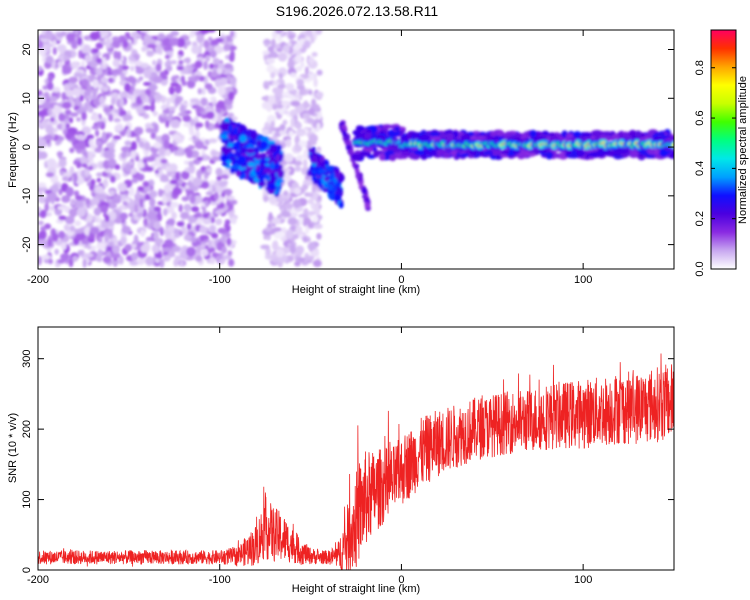  What do you see at coordinates (27, 147) in the screenshot?
I see `y-tick-label: 0` at bounding box center [27, 147].